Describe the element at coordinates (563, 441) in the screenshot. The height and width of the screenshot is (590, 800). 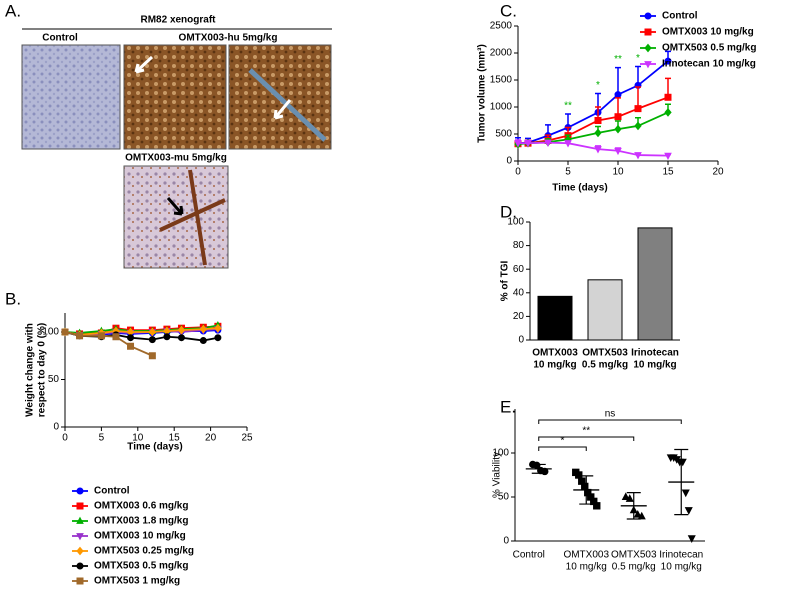
I see `significance-label: *` at that location.